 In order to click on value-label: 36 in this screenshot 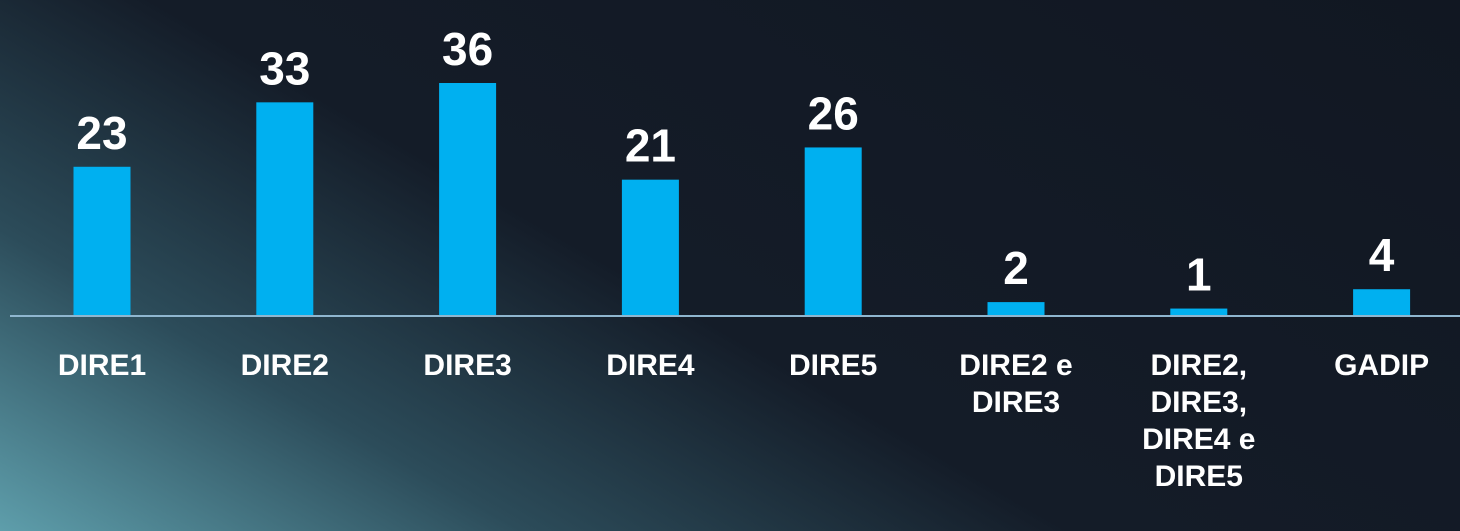, I will do `click(467, 49)`.